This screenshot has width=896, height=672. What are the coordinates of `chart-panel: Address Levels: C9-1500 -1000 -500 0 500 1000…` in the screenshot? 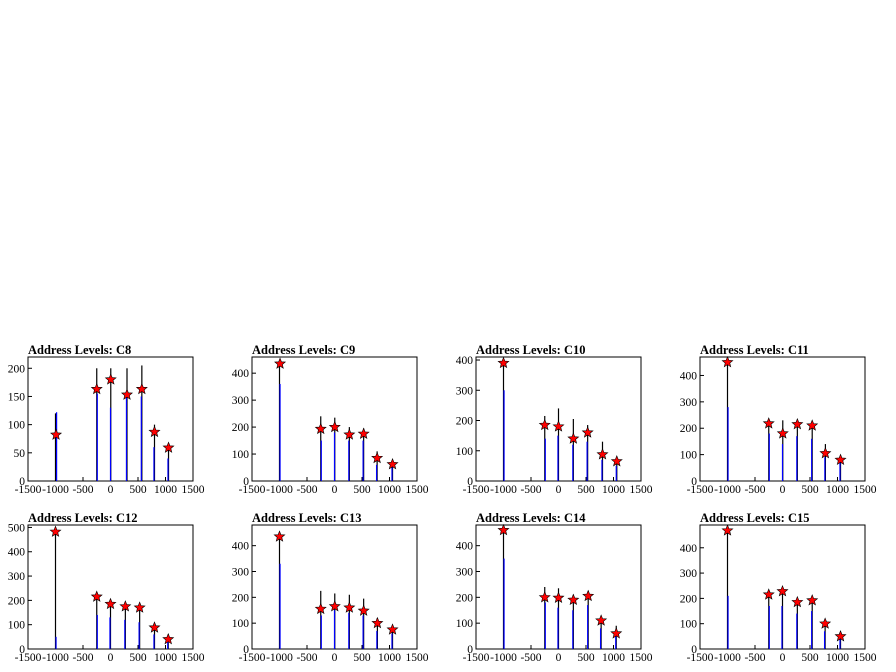 It's located at (330, 419).